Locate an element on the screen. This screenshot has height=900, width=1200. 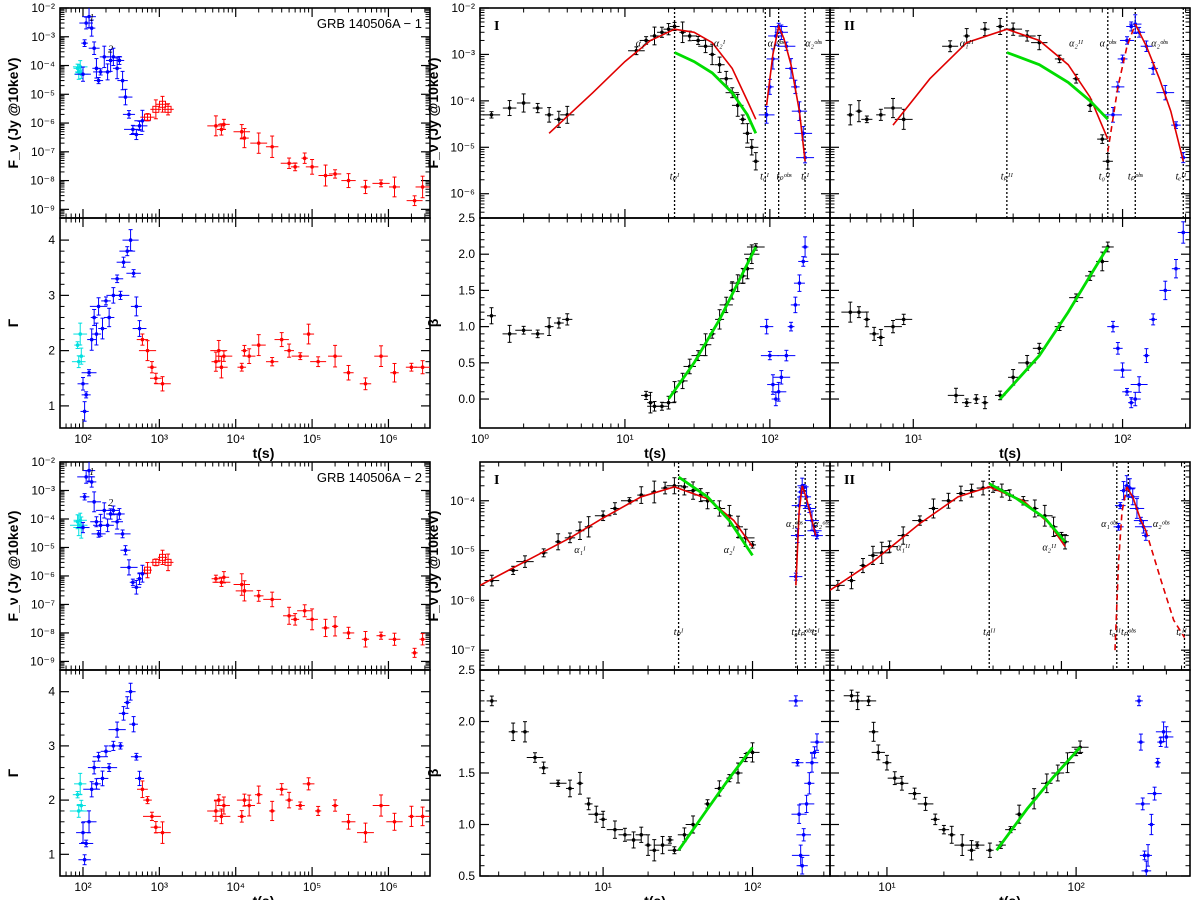
x-axis-label: t(s) is located at coordinates (1010, 896).